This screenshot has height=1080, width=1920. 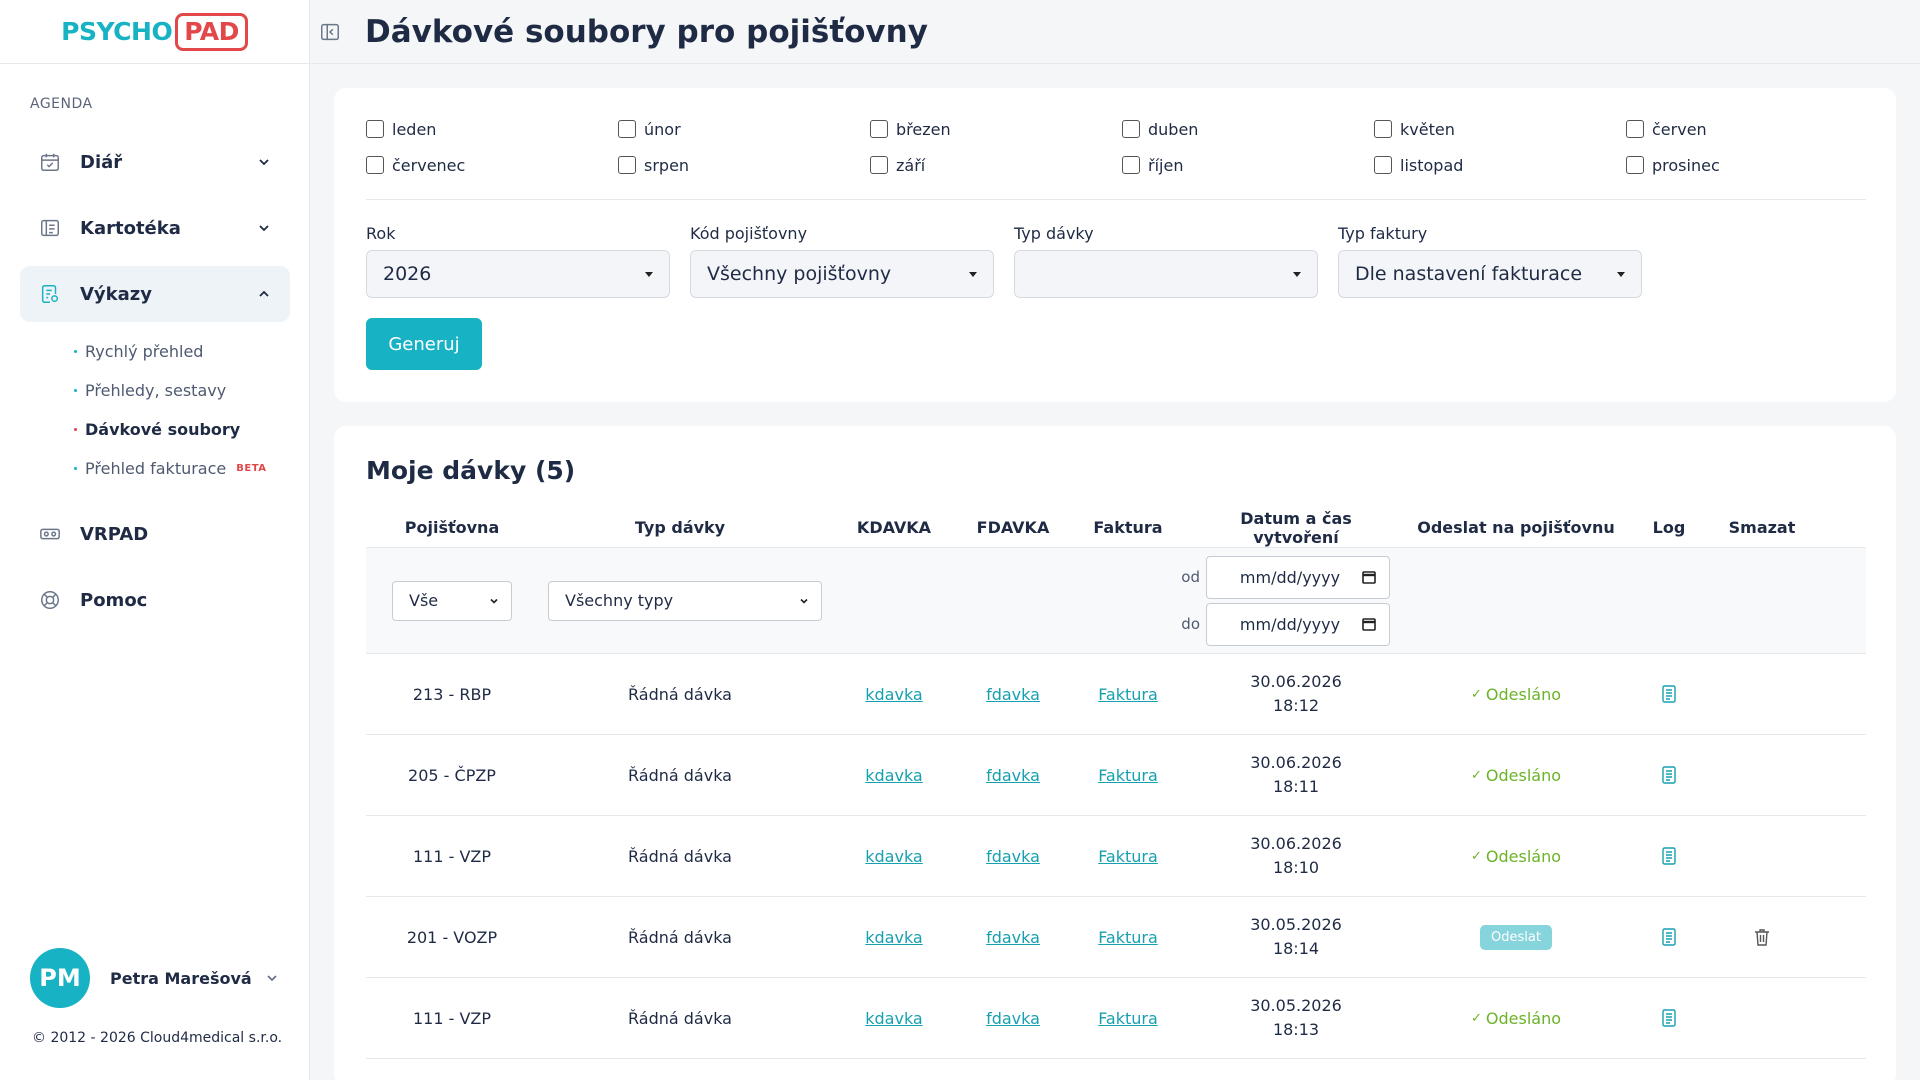 What do you see at coordinates (330, 32) in the screenshot?
I see `sidebar-collapse-icon` at bounding box center [330, 32].